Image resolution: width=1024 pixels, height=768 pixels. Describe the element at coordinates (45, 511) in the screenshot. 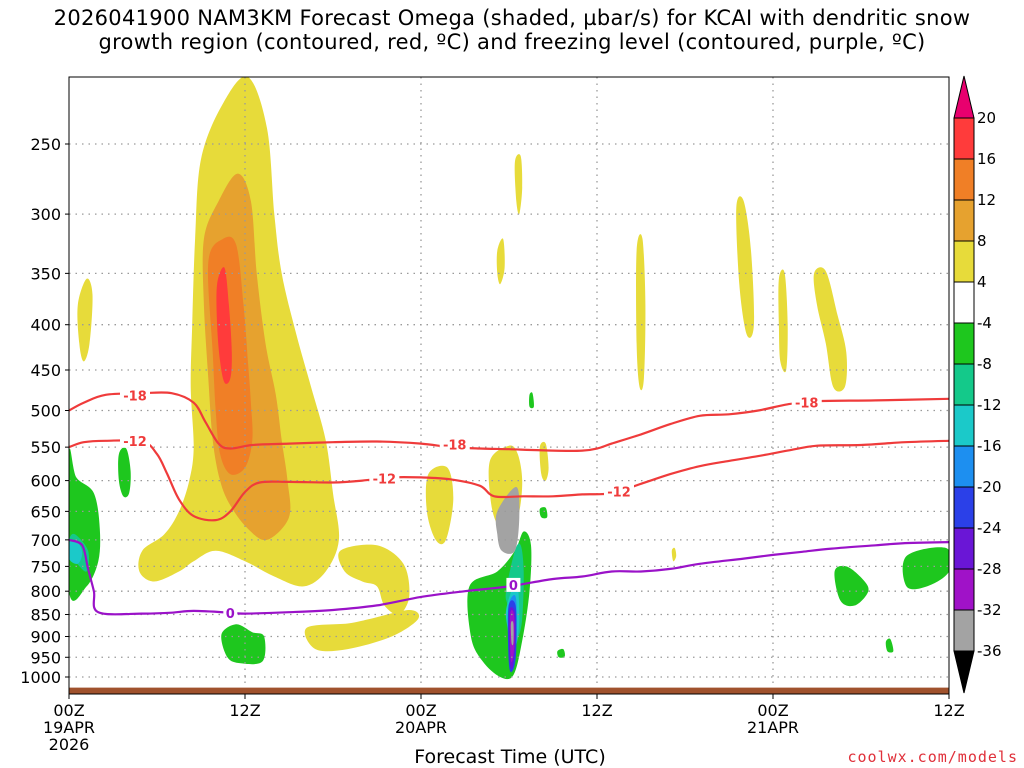

I see `y-tick-label: 650` at that location.